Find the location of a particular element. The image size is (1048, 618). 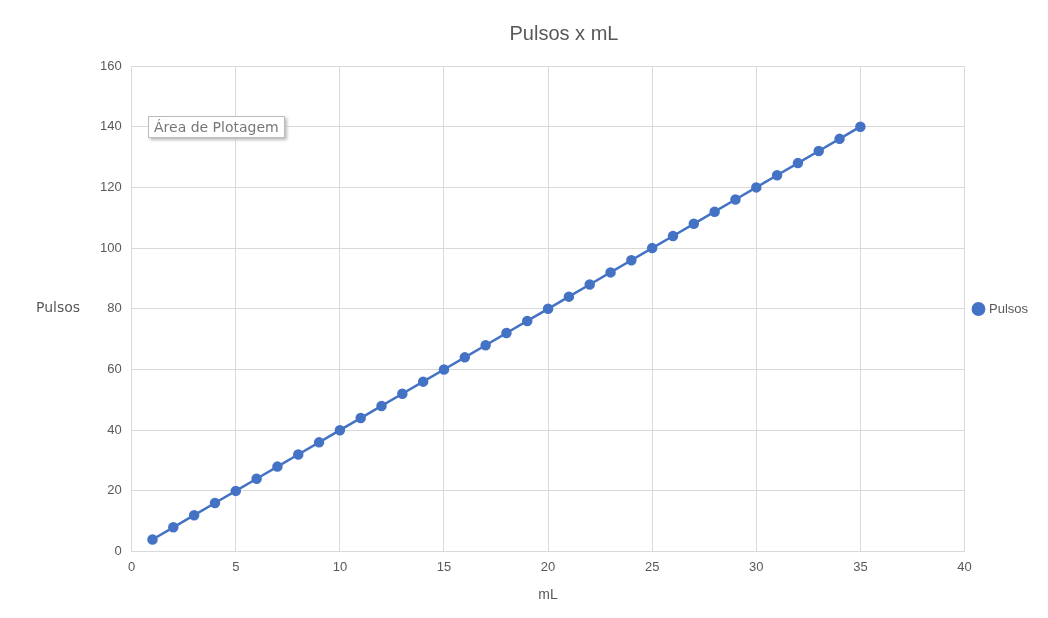

y-tick-label: 40 is located at coordinates (114, 429).